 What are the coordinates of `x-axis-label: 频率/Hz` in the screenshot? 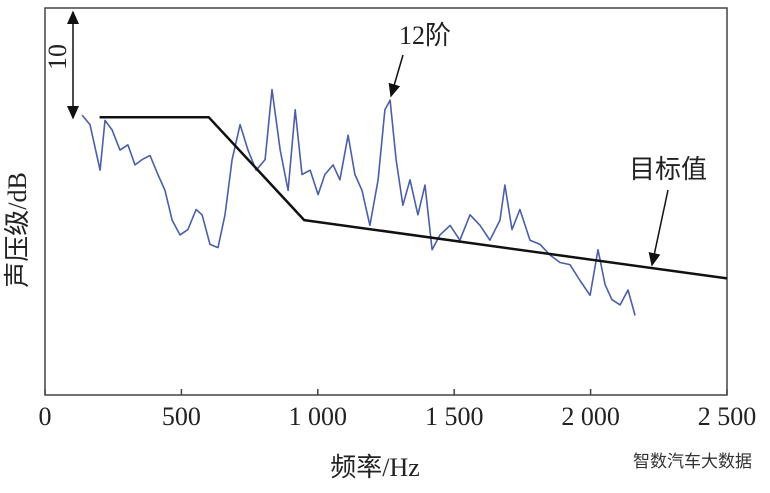 It's located at (375, 467).